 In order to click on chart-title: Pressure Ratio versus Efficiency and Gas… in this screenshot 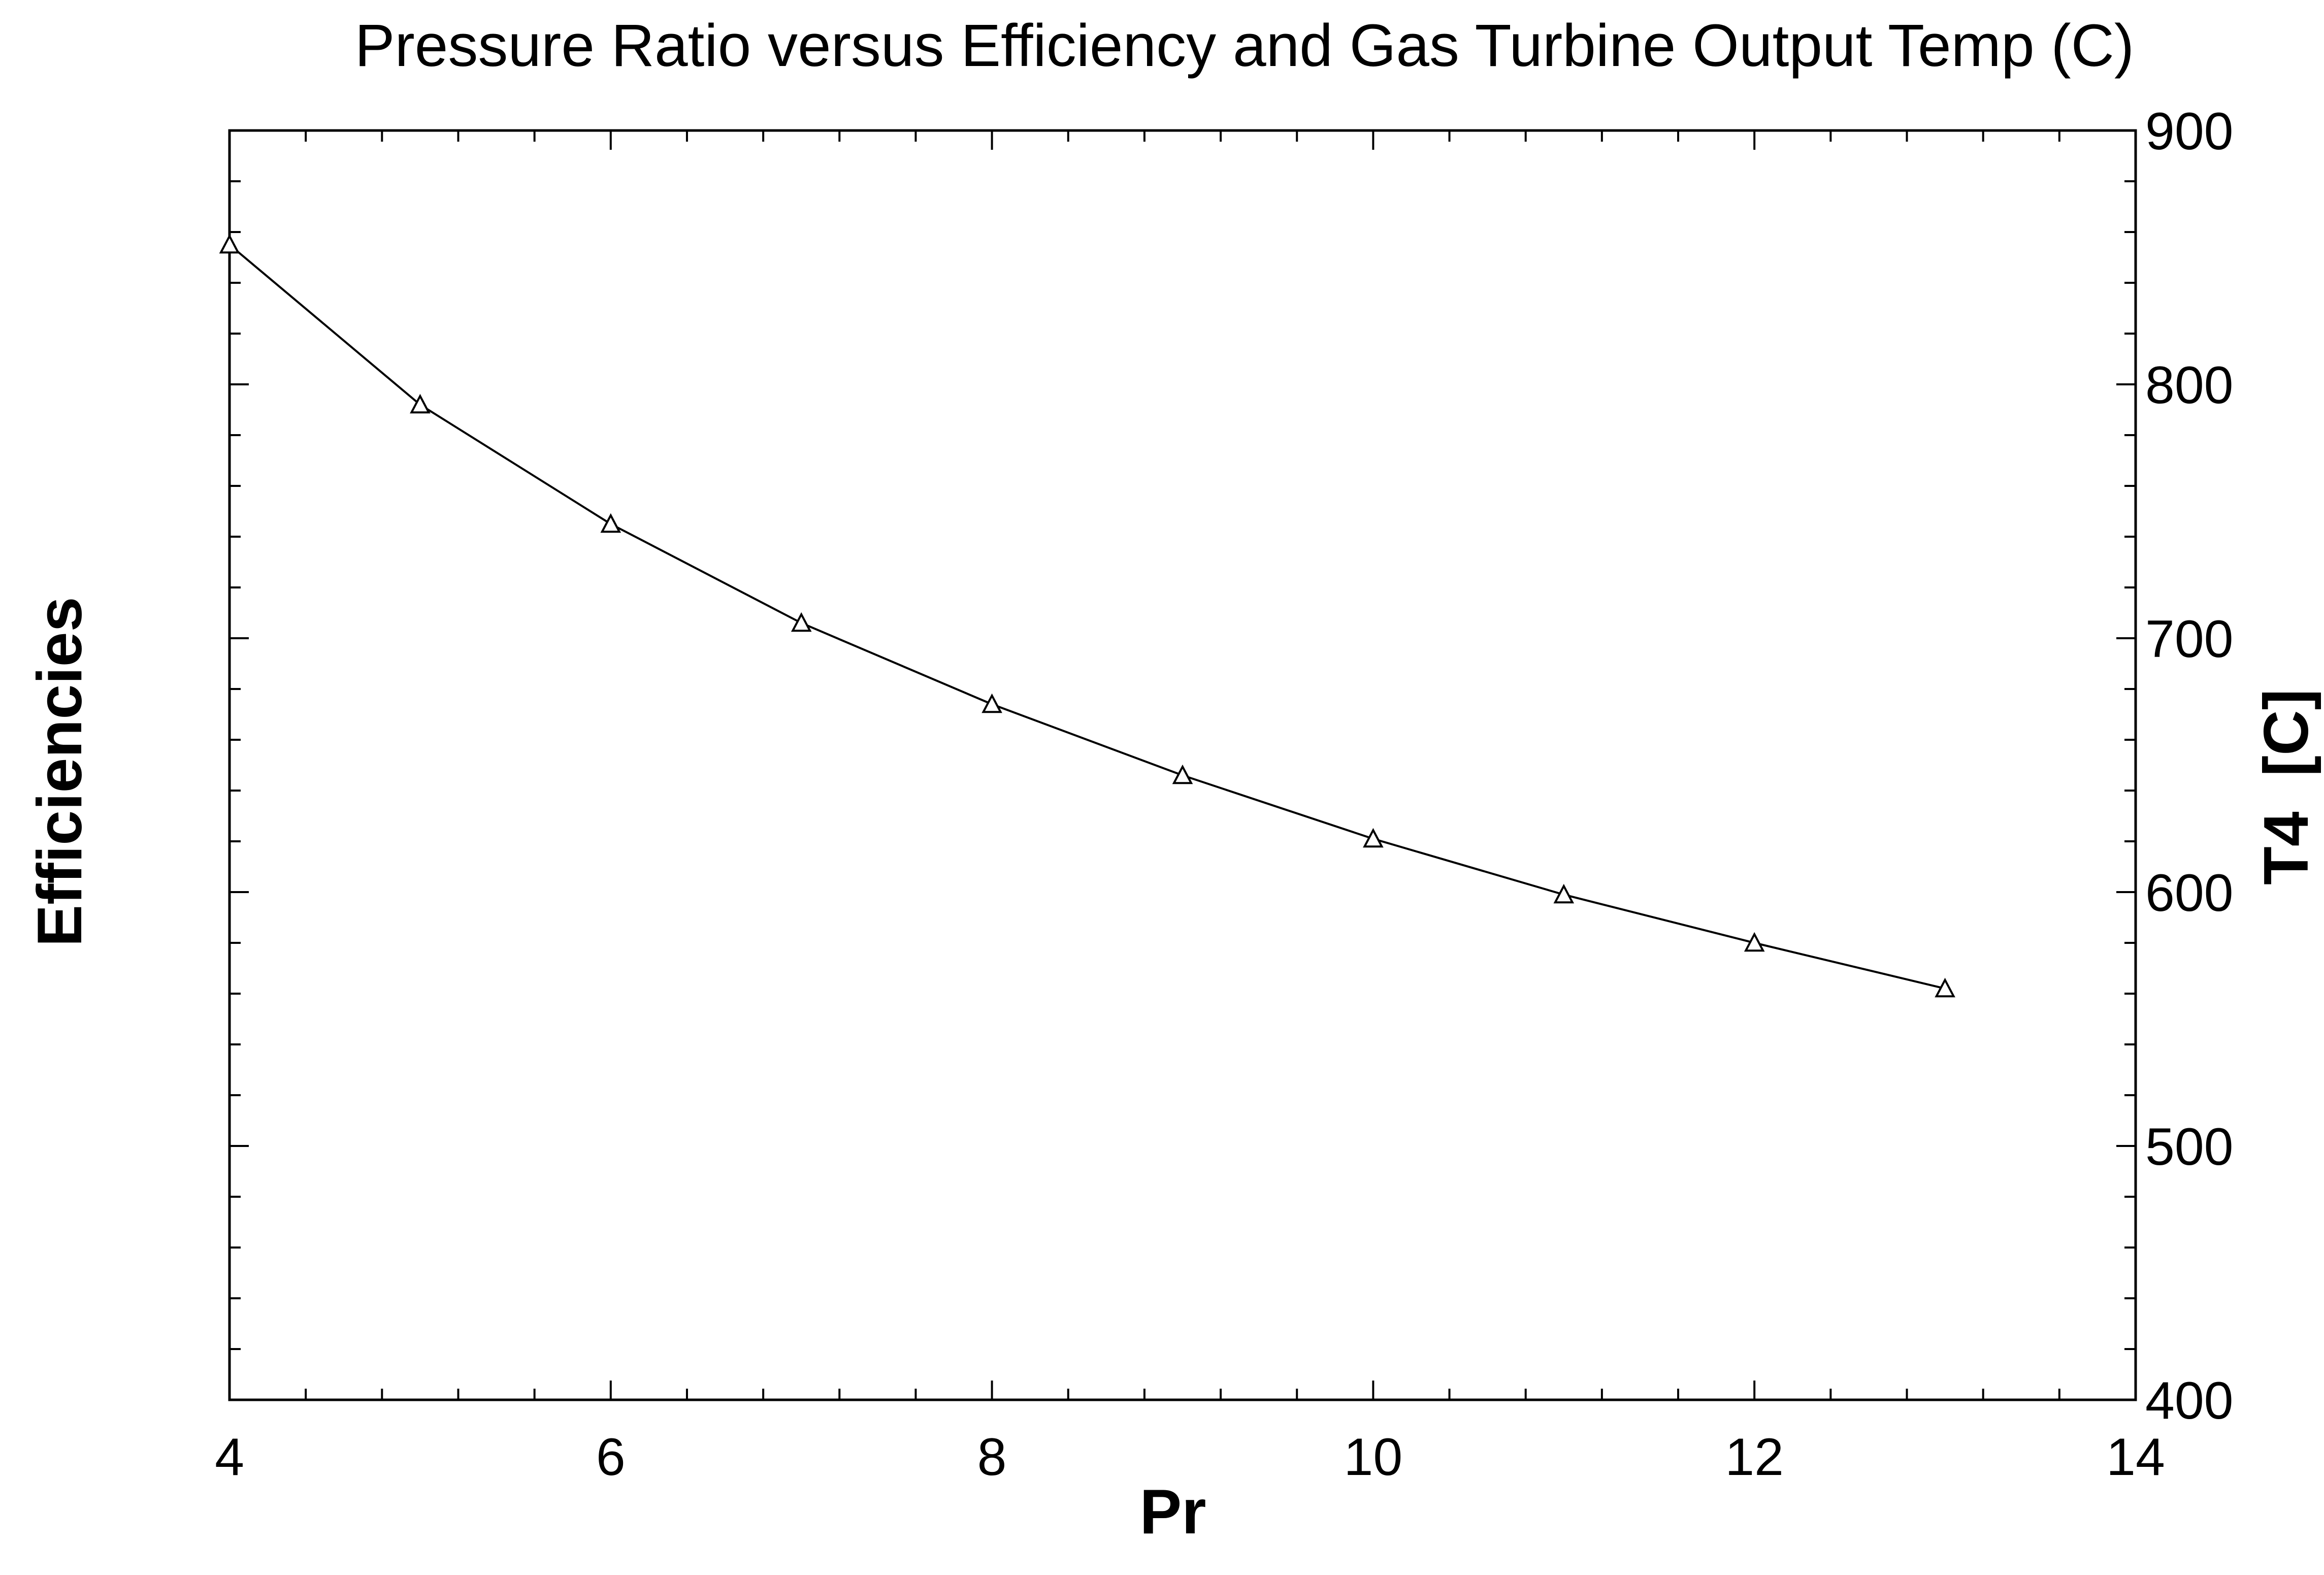, I will do `click(1244, 45)`.